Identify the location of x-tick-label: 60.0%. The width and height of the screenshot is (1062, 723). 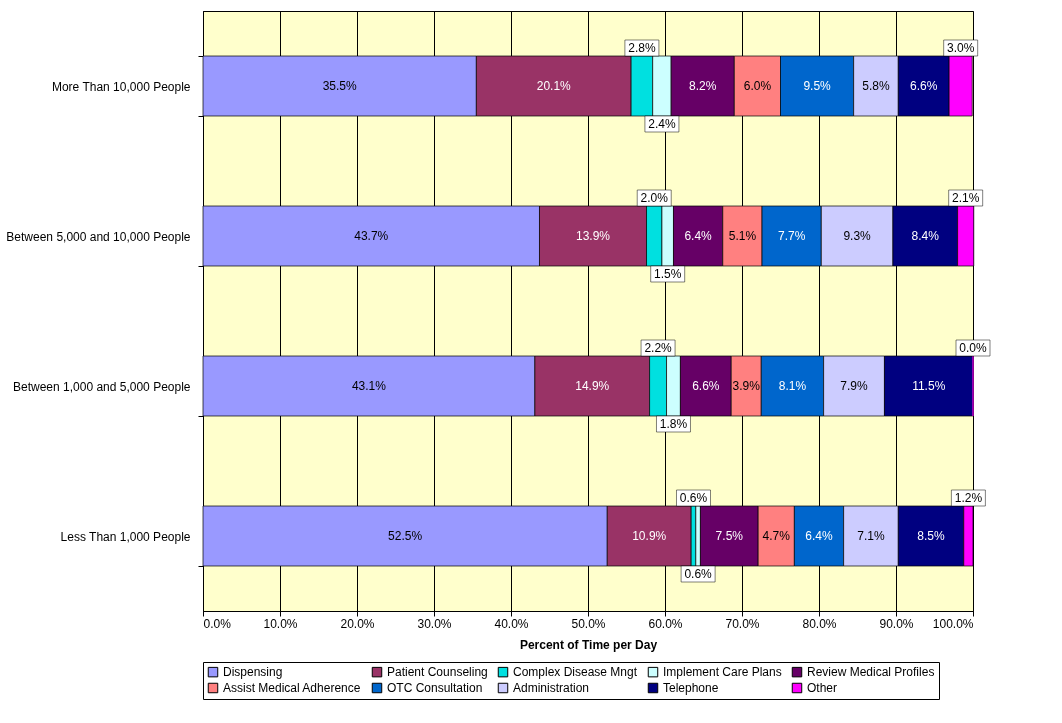
(665, 623).